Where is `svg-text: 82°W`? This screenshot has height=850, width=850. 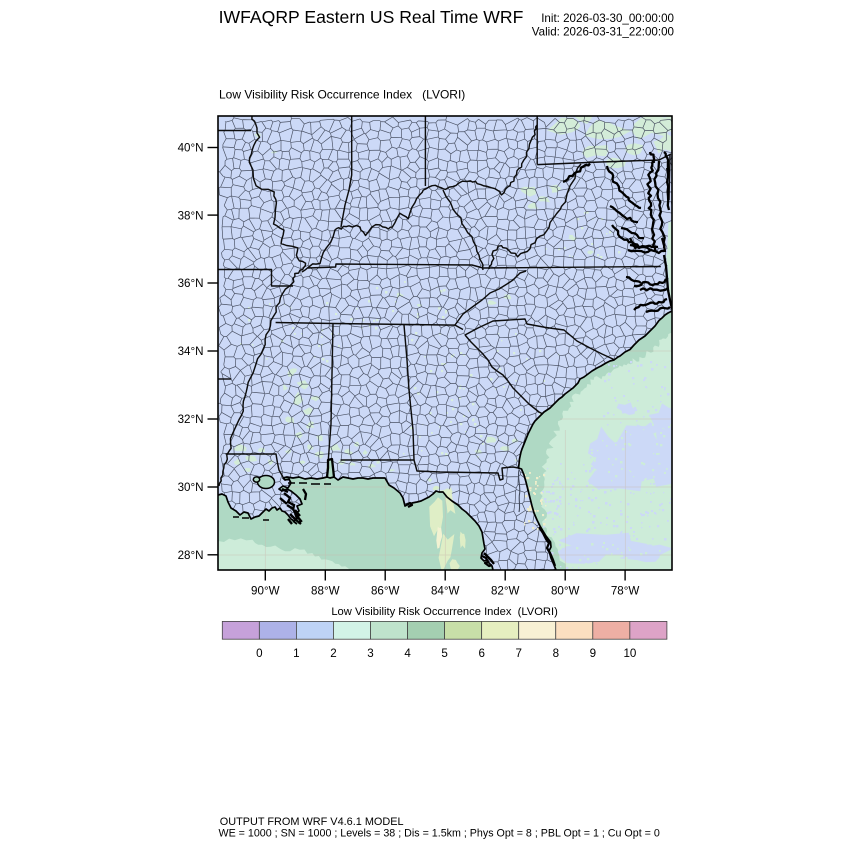 svg-text: 82°W is located at coordinates (505, 591).